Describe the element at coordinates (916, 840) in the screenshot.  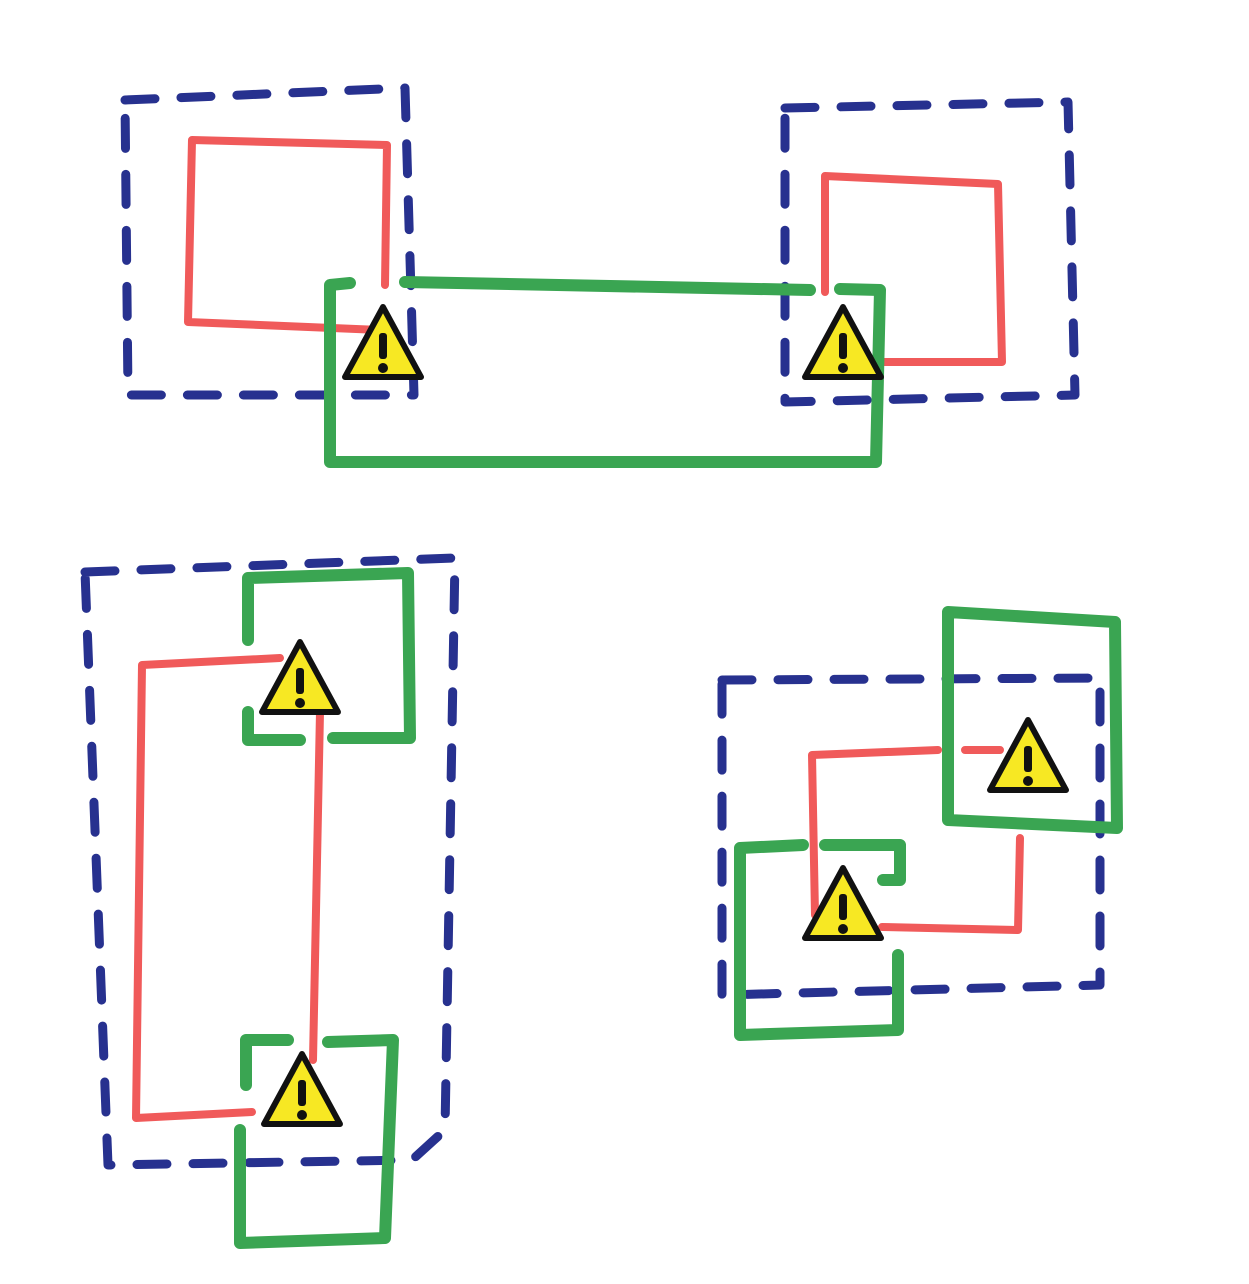
I see `red-box-bottom-right` at that location.